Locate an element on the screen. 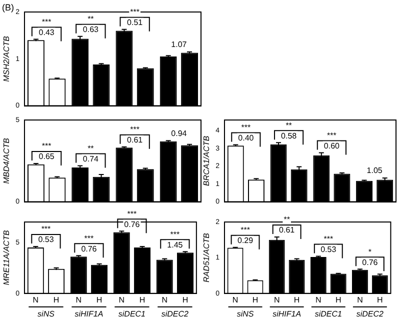 This screenshot has width=400, height=335. text: (B) is located at coordinates (8, 7).